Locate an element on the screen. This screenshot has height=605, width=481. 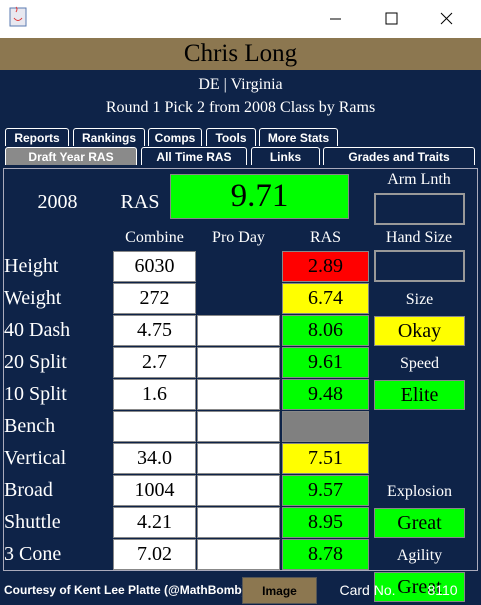
column-header: RAS is located at coordinates (325, 237).